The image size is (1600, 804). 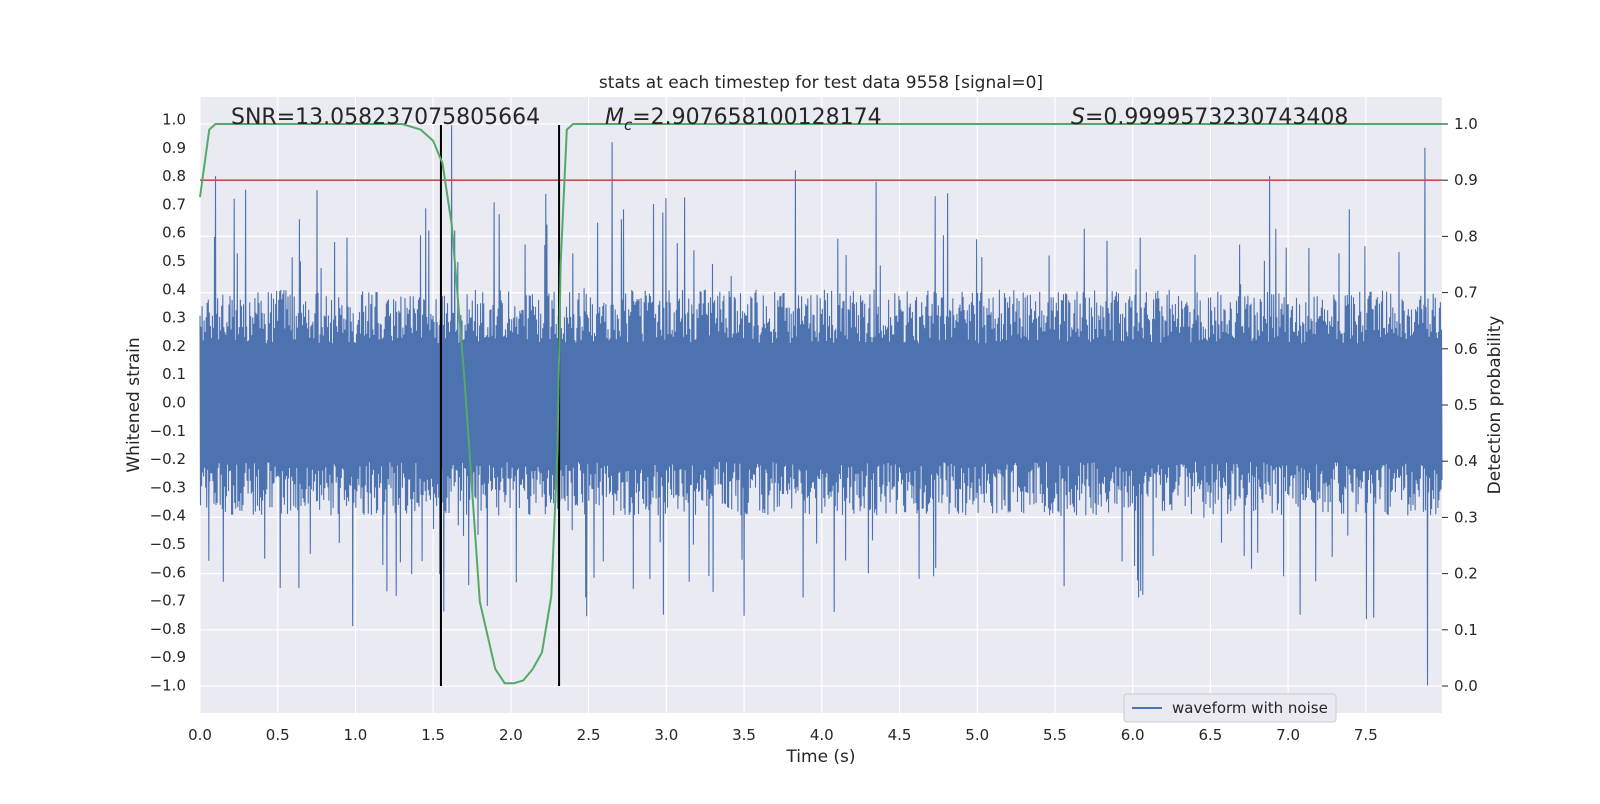 What do you see at coordinates (1466, 517) in the screenshot?
I see `y-tick-label-right: 0.3` at bounding box center [1466, 517].